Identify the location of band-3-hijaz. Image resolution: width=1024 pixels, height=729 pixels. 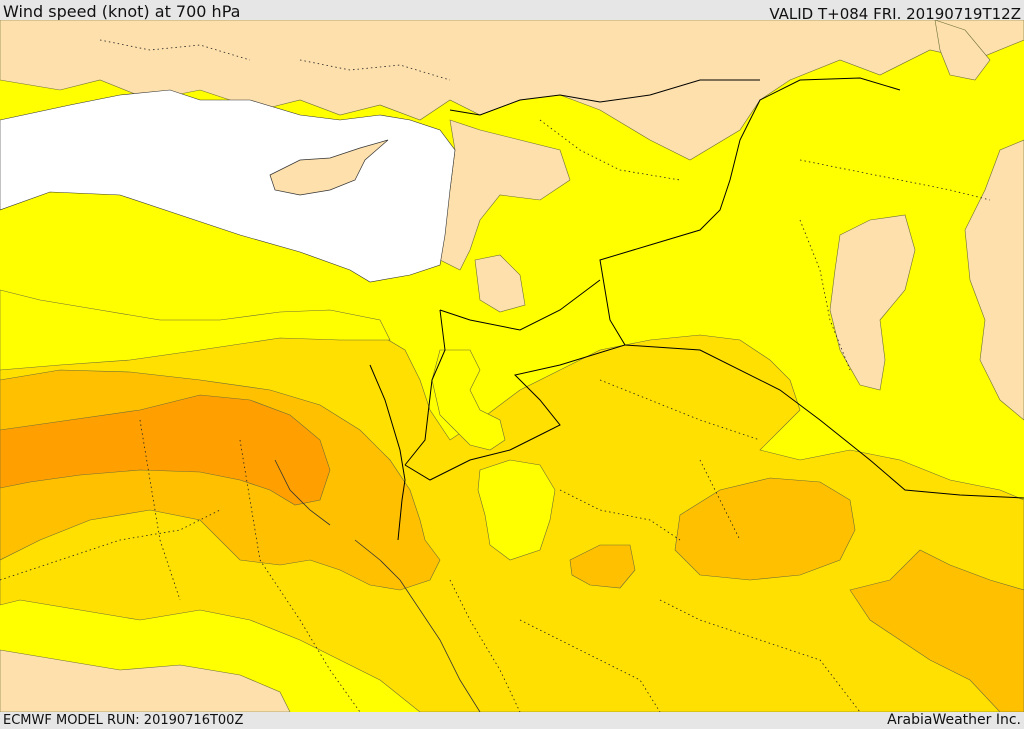
(602, 566).